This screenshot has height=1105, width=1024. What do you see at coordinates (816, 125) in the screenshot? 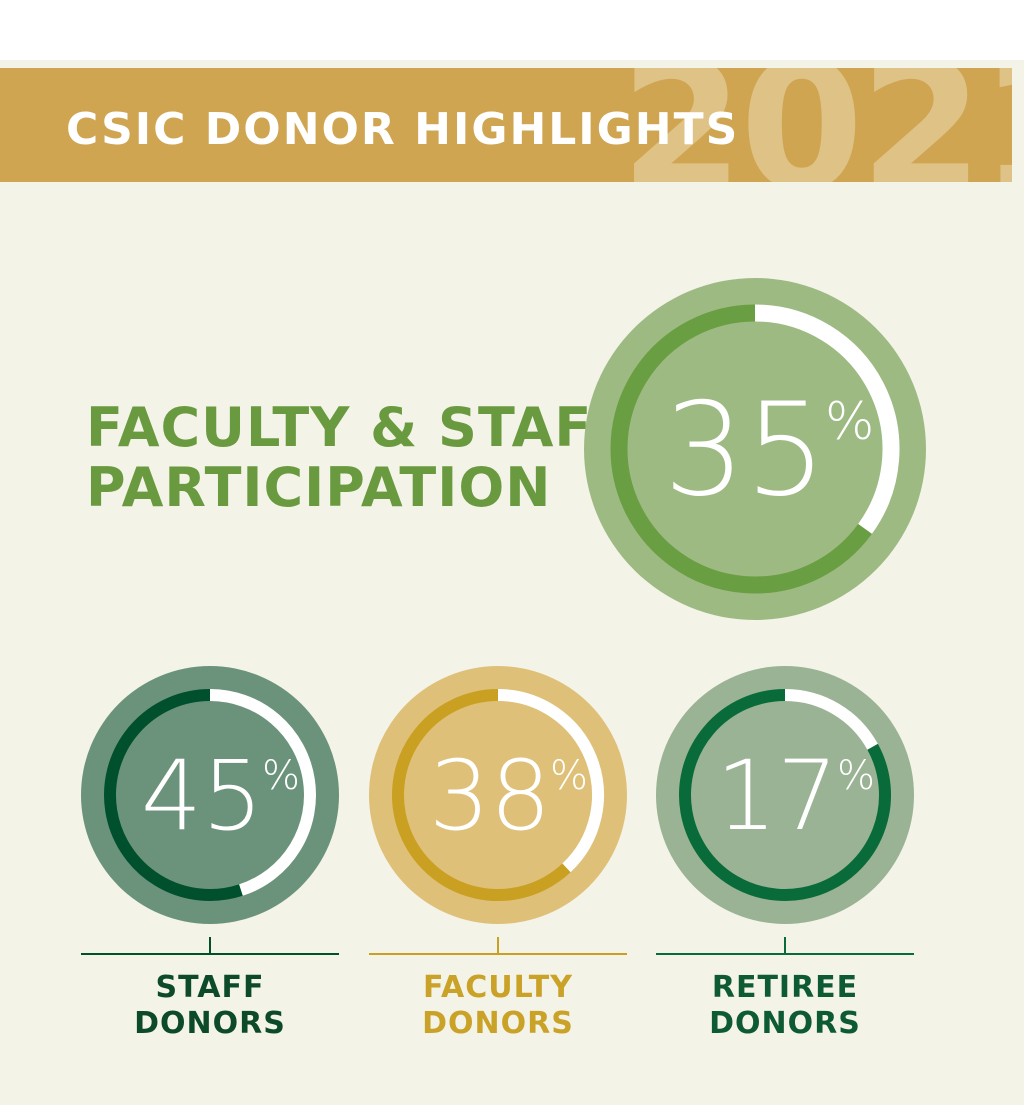
I see `header-year: 2021` at bounding box center [816, 125].